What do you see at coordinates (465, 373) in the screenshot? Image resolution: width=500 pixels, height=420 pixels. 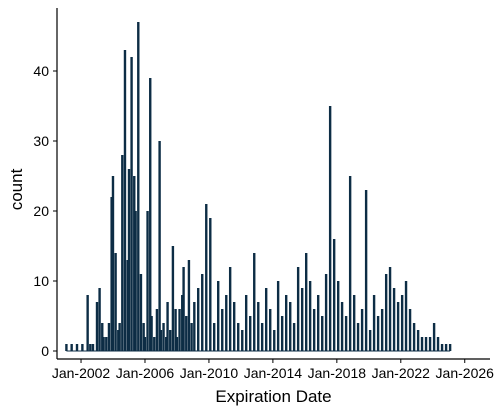 I see `x-tick-label: Jan-2026` at bounding box center [465, 373].